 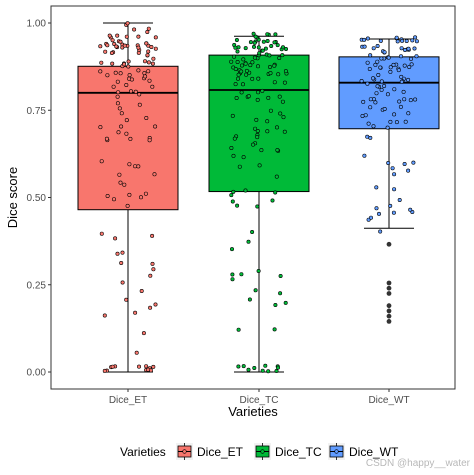 I want to click on legend-key-dice-wt: Dice_WT, so click(x=363, y=451).